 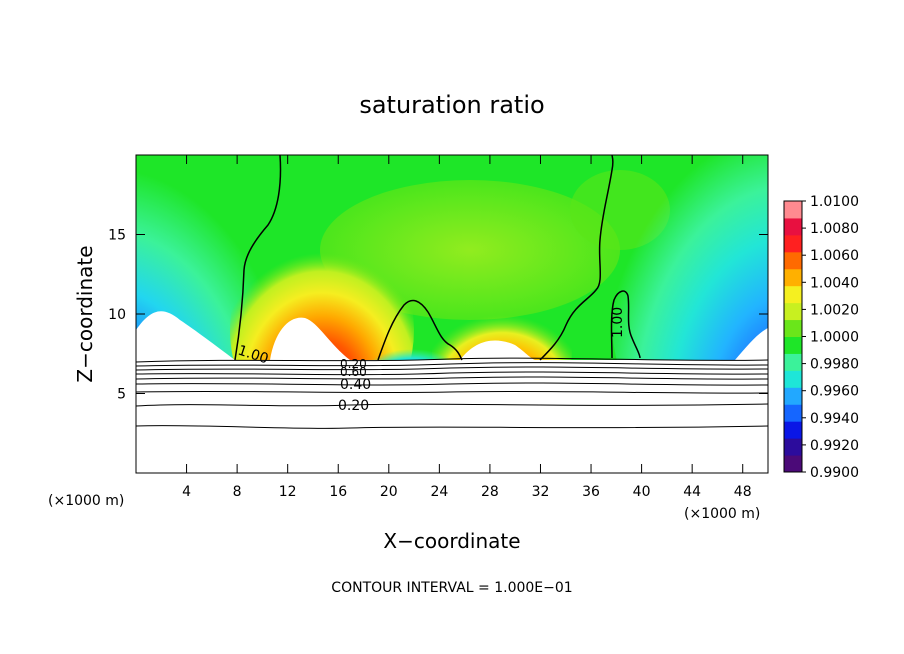 I want to click on x-tick-label: 28, so click(x=490, y=492).